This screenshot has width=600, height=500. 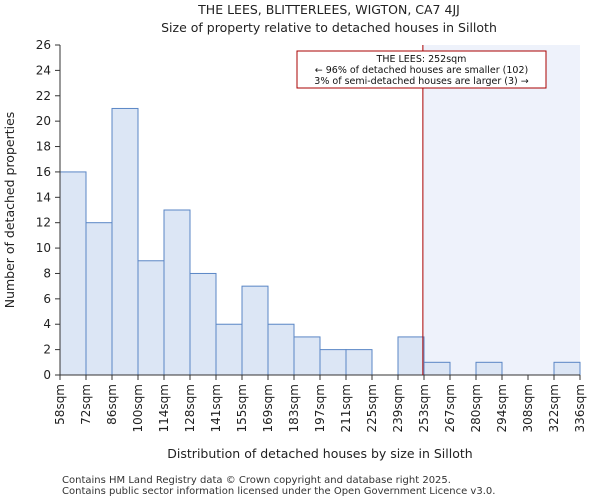 What do you see at coordinates (398, 408) in the screenshot?
I see `x-tick-label: 239sqm` at bounding box center [398, 408].